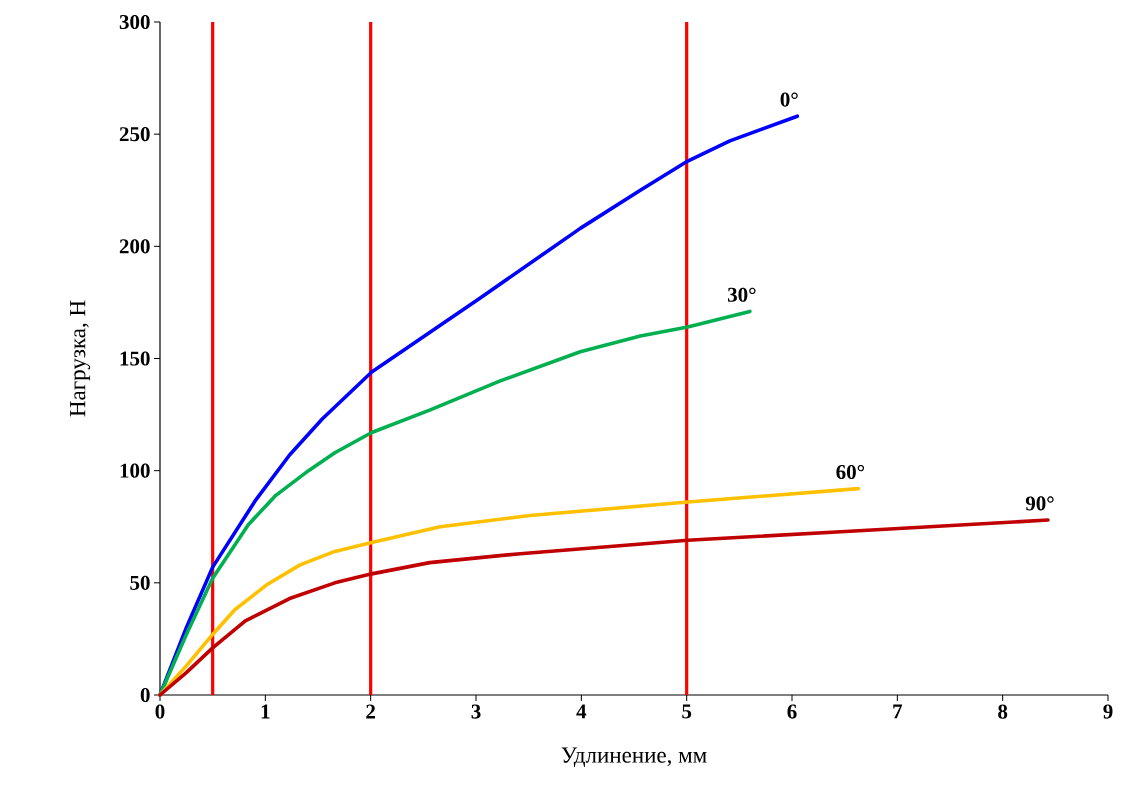 This screenshot has width=1140, height=803. Describe the element at coordinates (1108, 711) in the screenshot. I see `x-tick-label: 9` at that location.